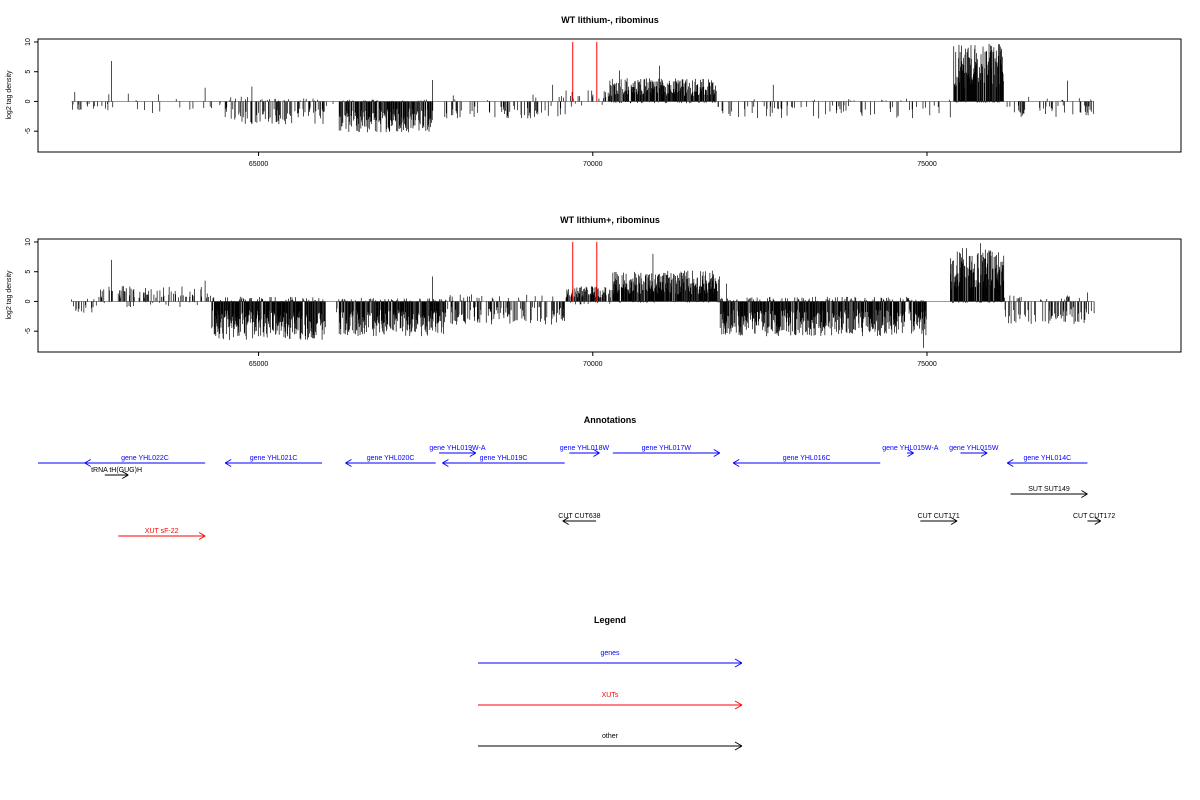  Describe the element at coordinates (162, 531) in the screenshot. I see `feature-label: XUT sF-22` at that location.